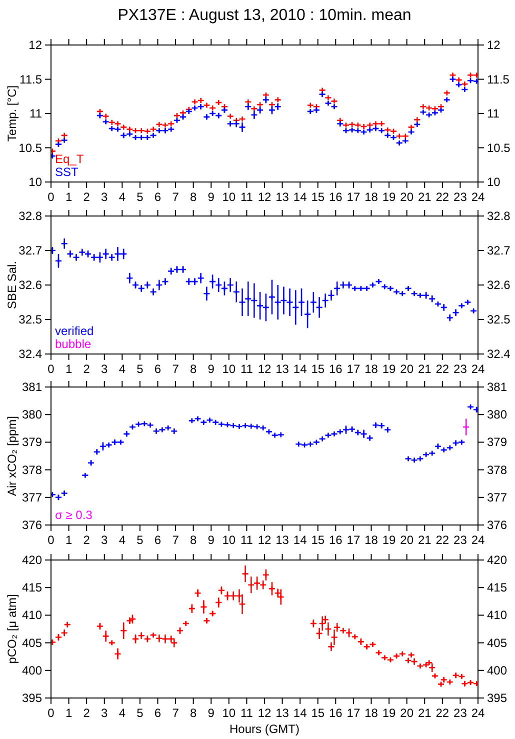 The width and height of the screenshot is (515, 739). I want to click on y-tick-label: 11.5, so click(31, 79).